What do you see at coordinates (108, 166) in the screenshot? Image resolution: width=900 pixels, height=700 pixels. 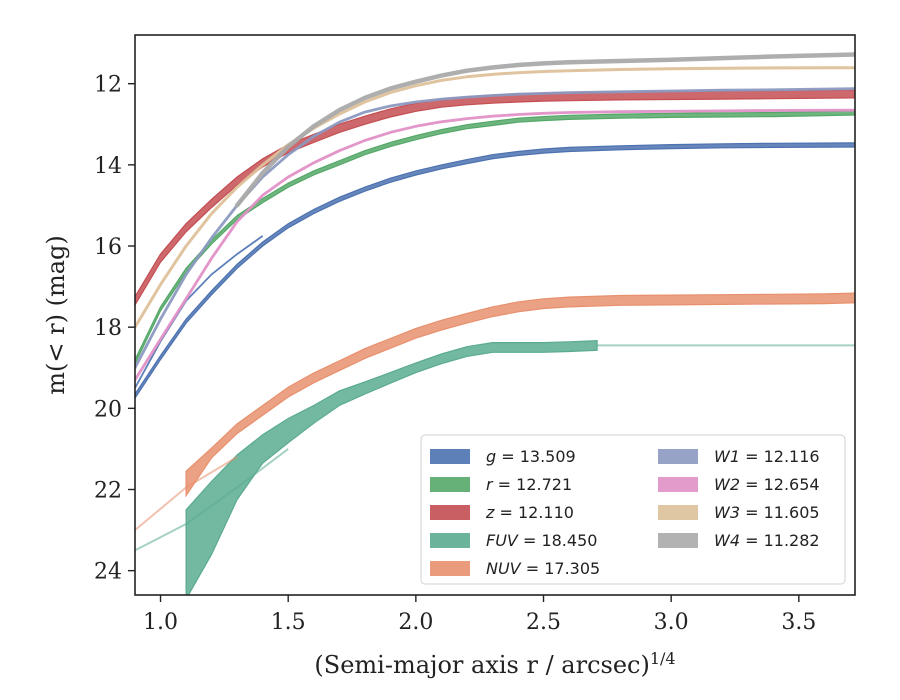 I see `y-tick-label: 14` at bounding box center [108, 166].